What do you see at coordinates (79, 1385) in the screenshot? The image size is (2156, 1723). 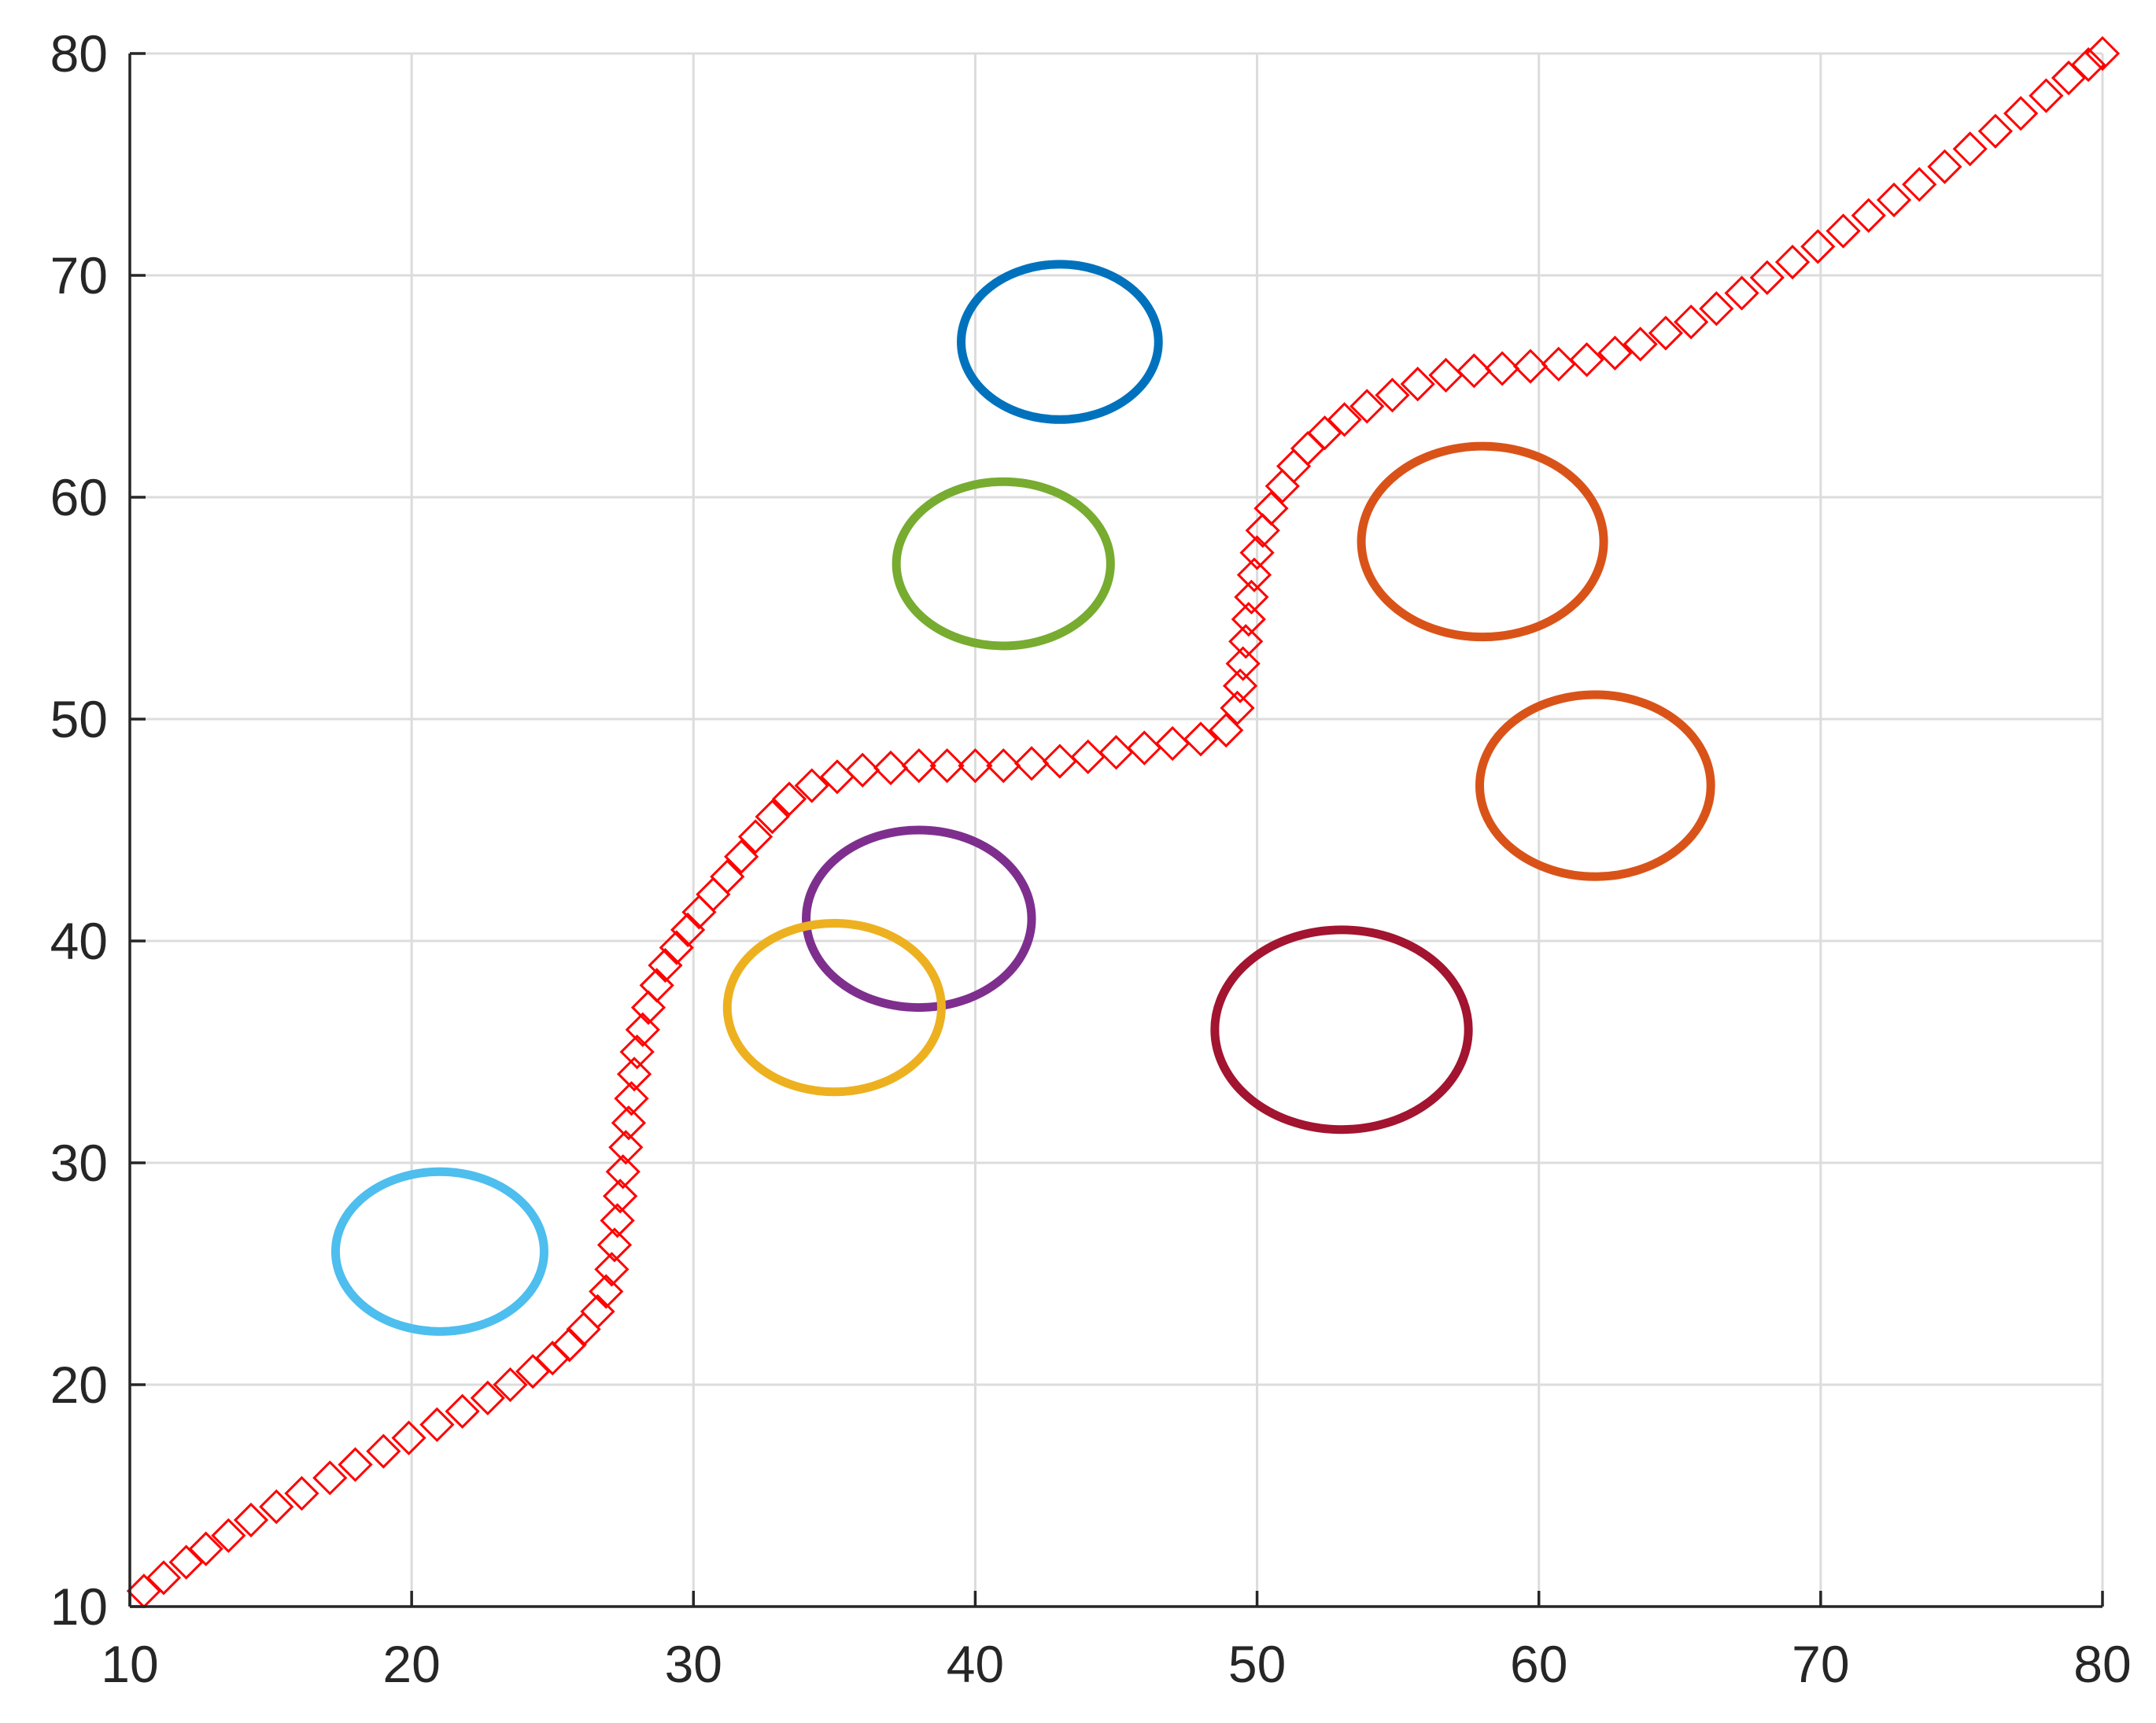 I see `y-tick-label: 20` at bounding box center [79, 1385].